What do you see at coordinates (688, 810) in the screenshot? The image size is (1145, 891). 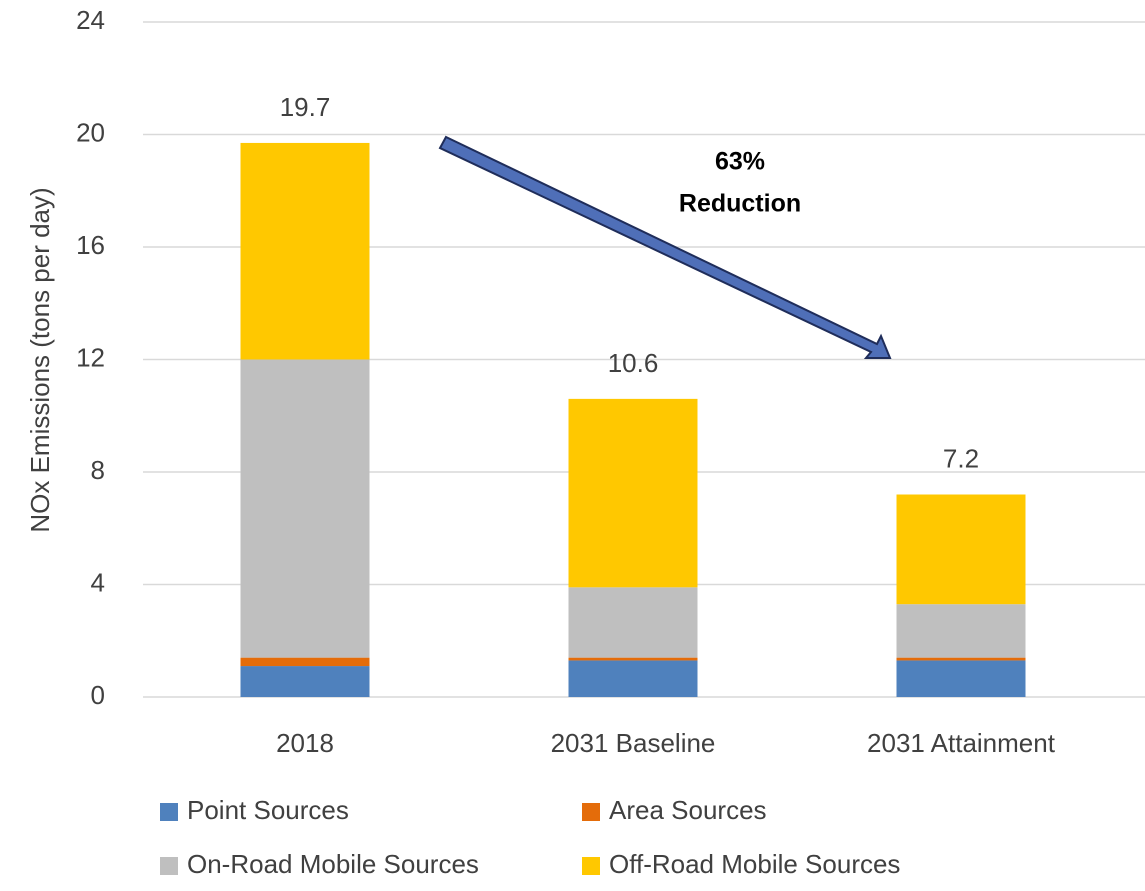 I see `legend-label: Area Sources` at bounding box center [688, 810].